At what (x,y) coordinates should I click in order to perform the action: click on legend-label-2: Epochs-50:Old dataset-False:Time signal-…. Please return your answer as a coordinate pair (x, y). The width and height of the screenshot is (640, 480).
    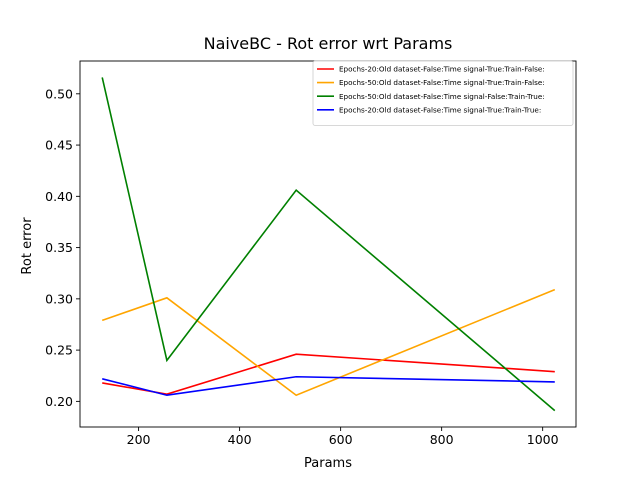
    Looking at the image, I should click on (442, 82).